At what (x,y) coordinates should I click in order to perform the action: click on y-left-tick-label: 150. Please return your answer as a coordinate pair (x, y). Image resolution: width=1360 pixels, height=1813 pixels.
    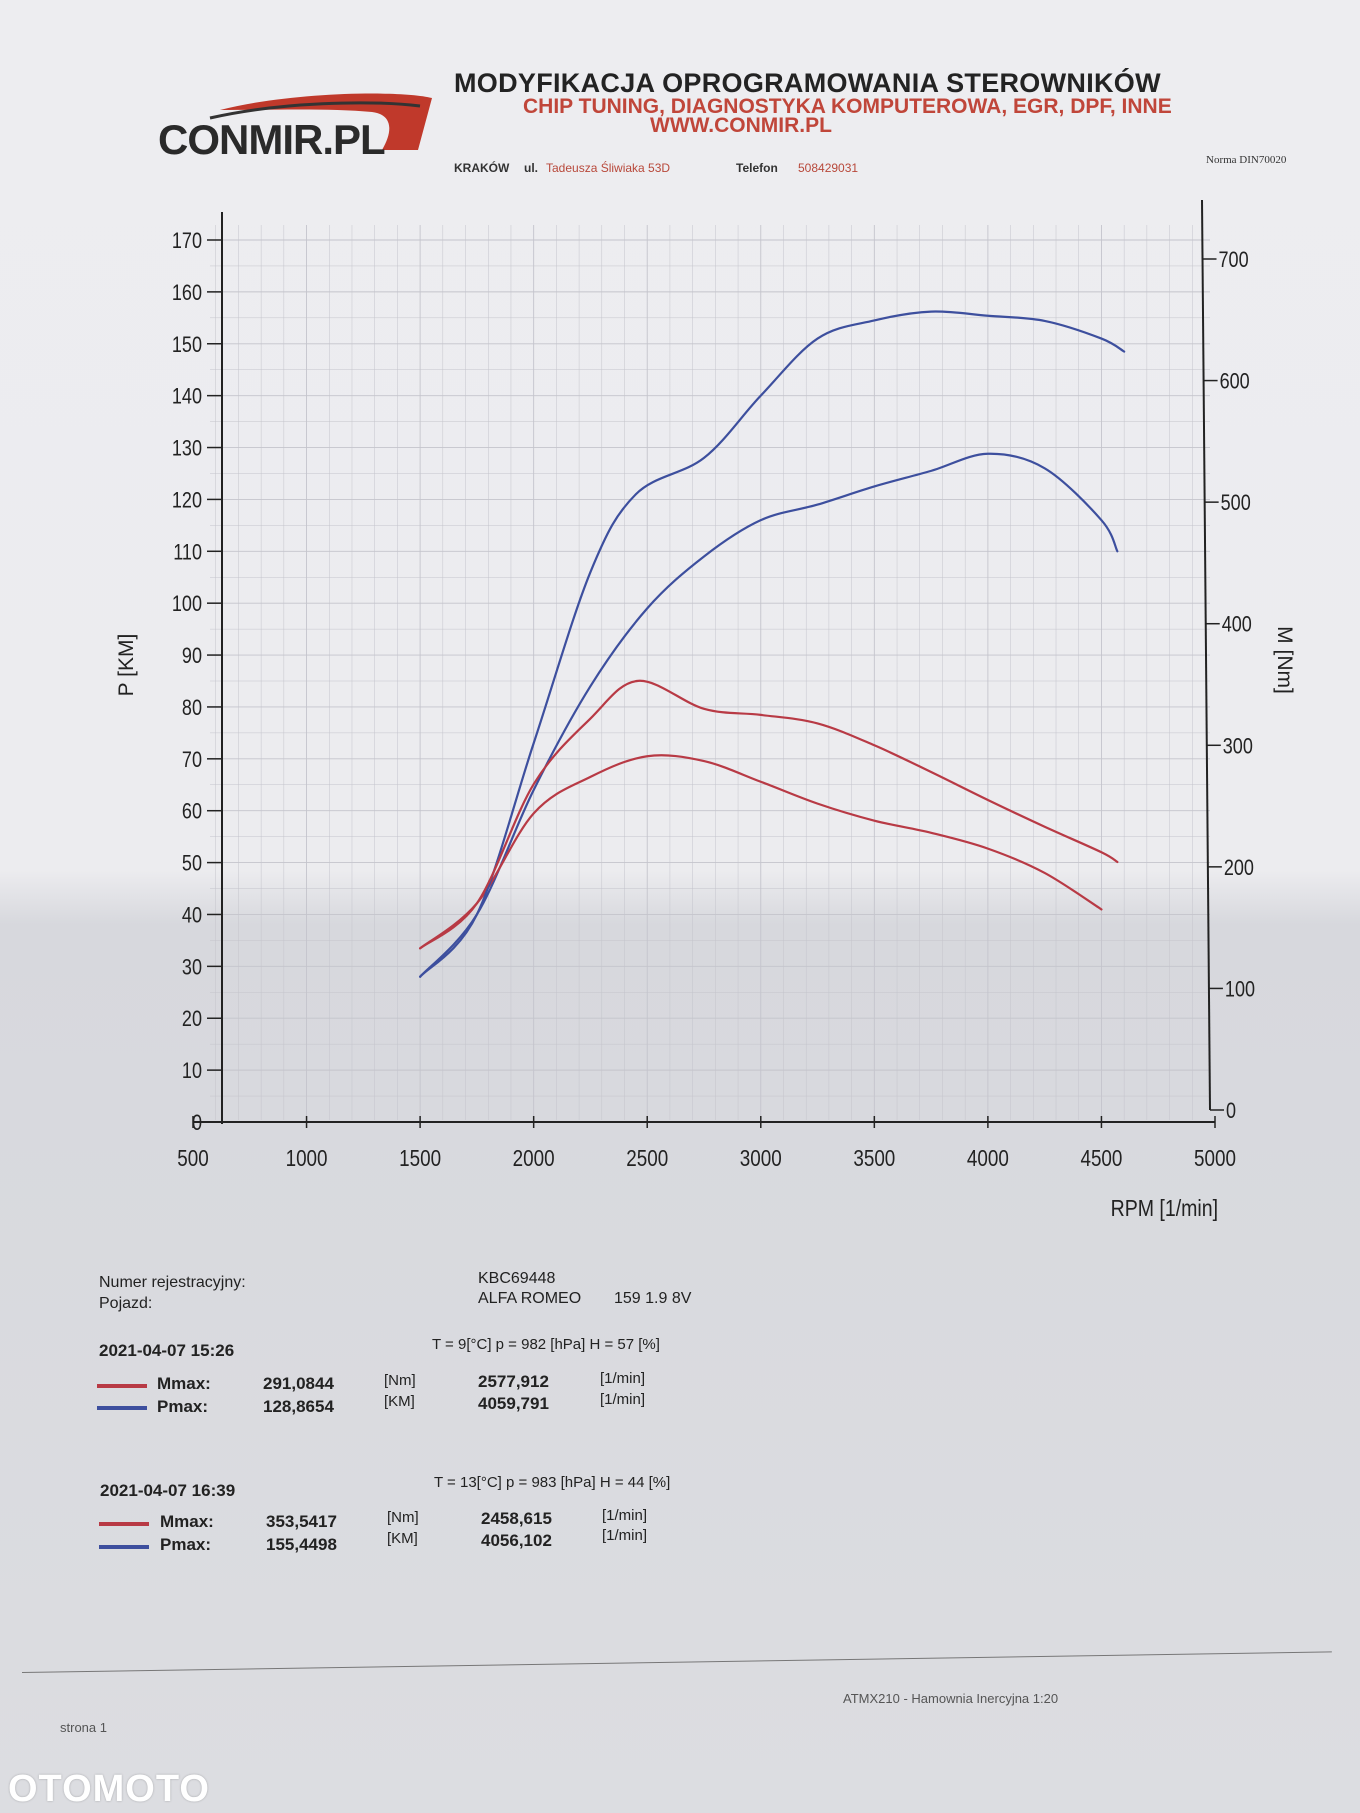
    Looking at the image, I should click on (187, 345).